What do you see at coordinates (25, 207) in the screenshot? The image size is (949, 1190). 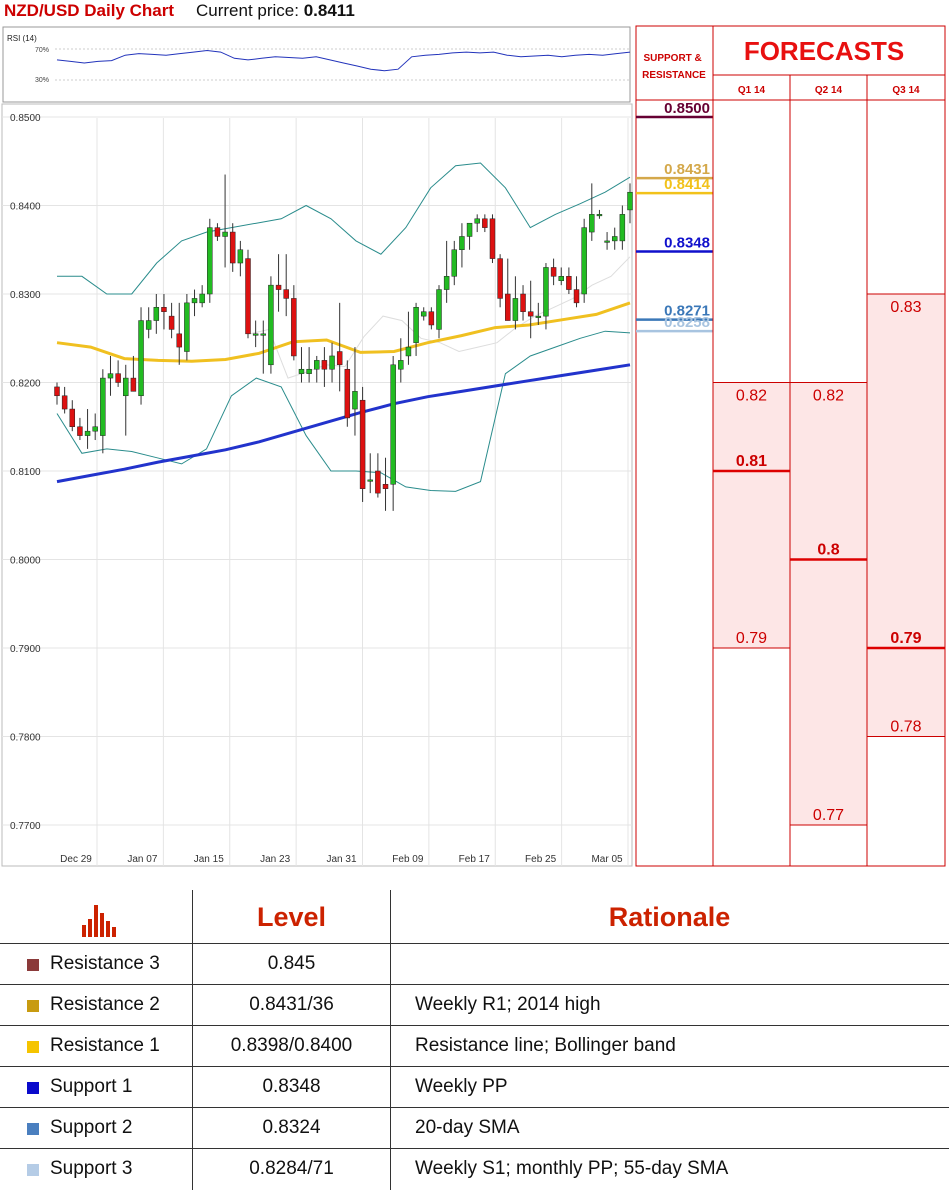 I see `y-tick-label: 0.8400` at bounding box center [25, 207].